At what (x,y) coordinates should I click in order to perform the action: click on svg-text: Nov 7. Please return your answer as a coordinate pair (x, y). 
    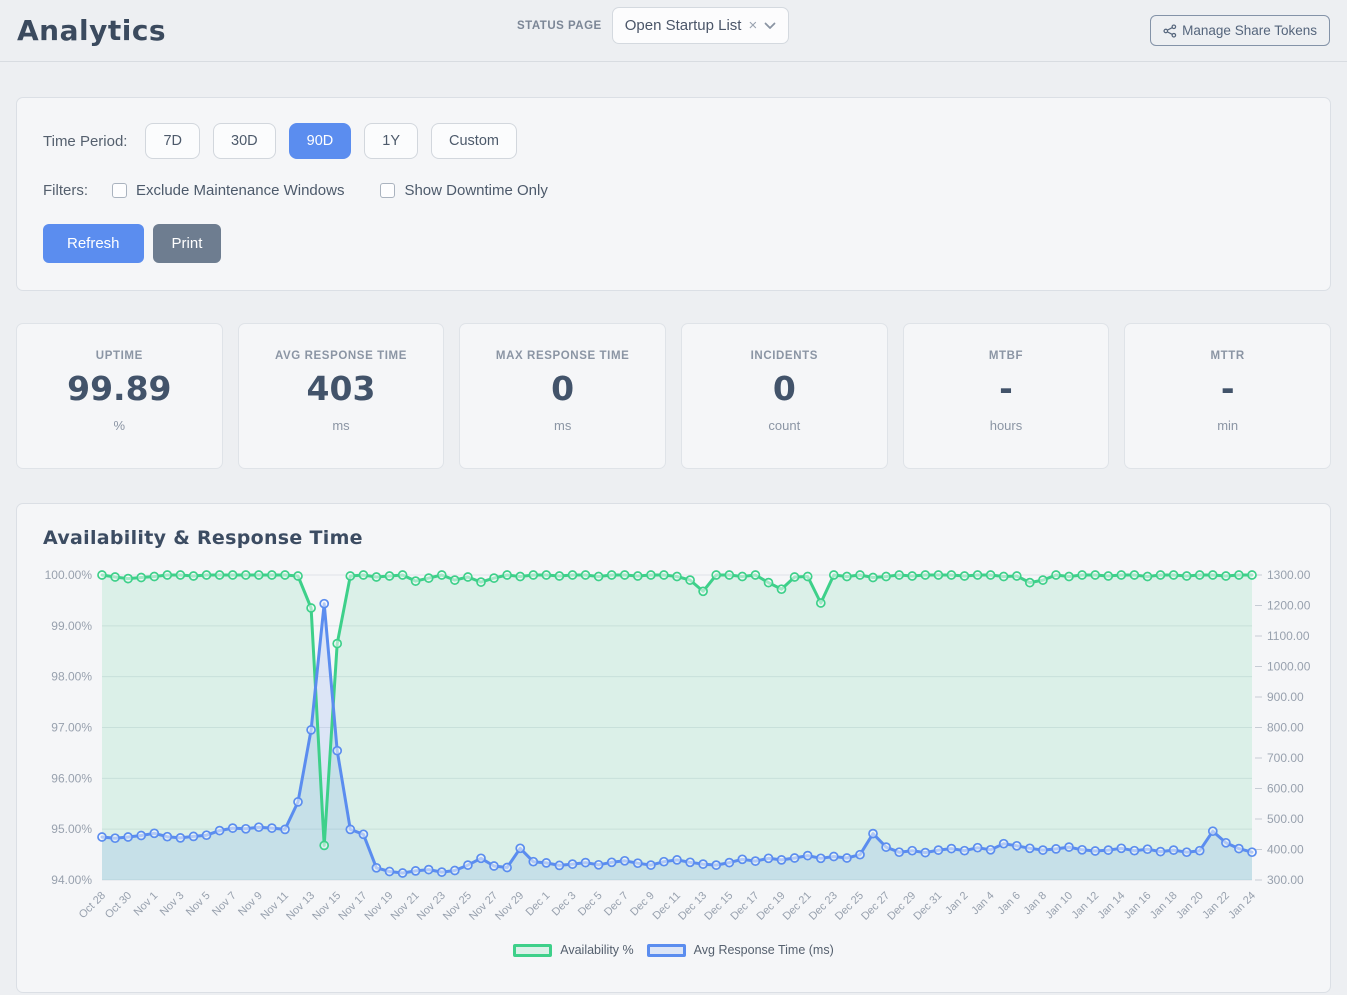
    Looking at the image, I should click on (224, 904).